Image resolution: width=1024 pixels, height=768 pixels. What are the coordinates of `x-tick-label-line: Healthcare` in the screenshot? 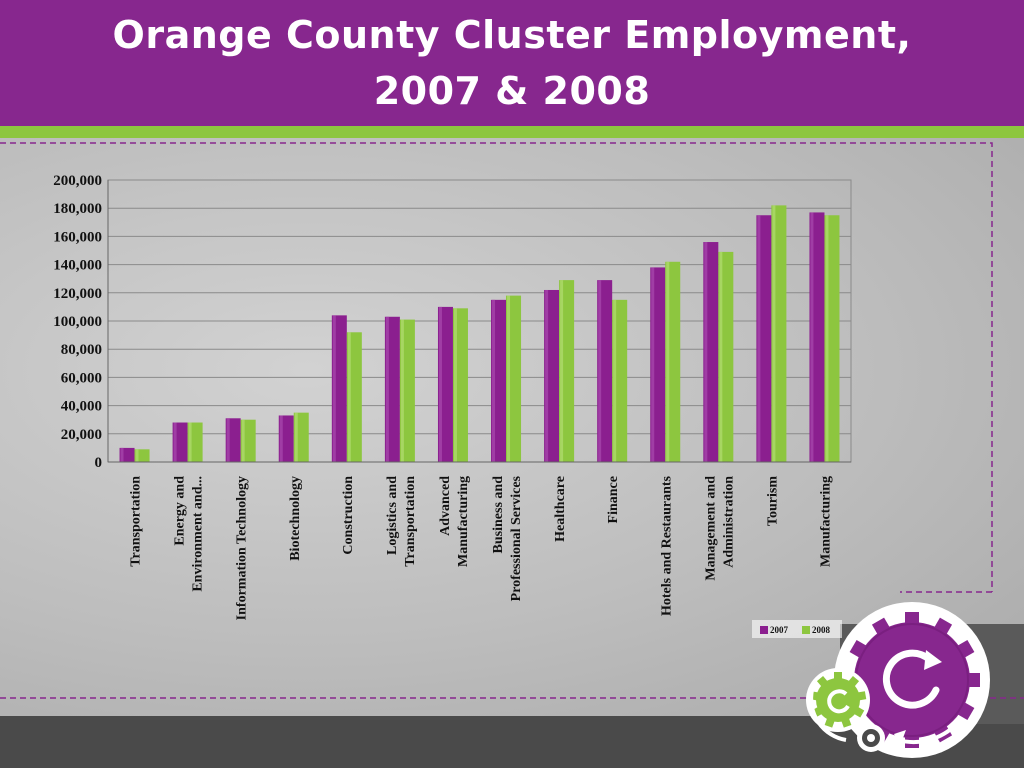 It's located at (560, 509).